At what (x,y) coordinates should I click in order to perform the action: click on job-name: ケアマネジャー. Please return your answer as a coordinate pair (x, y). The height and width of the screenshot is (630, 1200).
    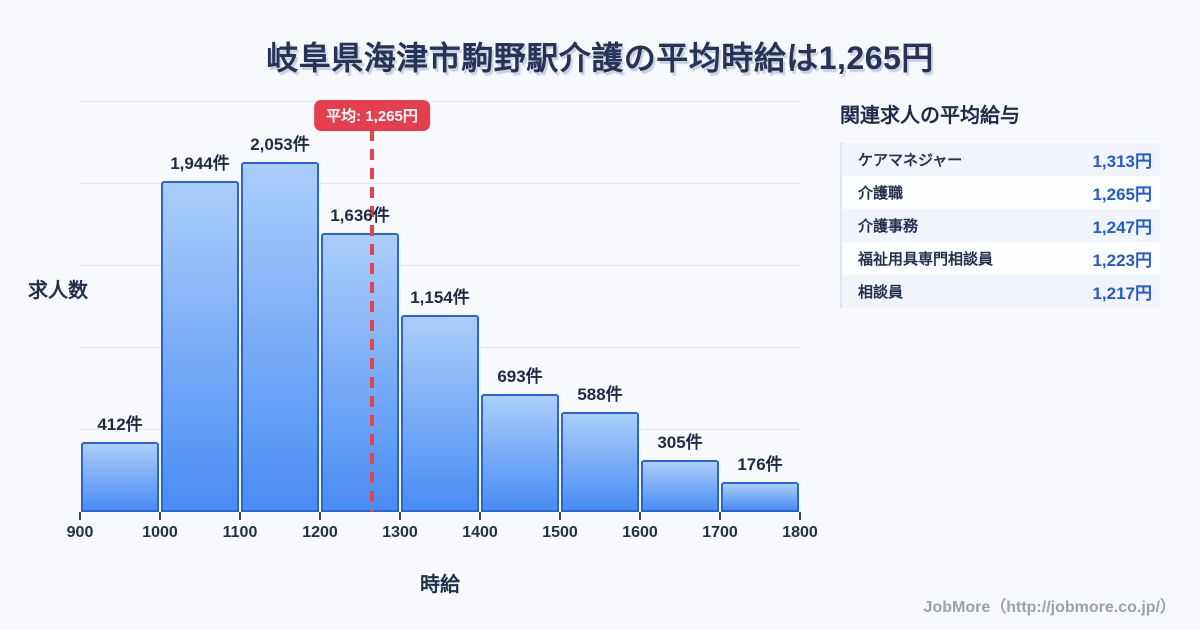
    Looking at the image, I should click on (910, 160).